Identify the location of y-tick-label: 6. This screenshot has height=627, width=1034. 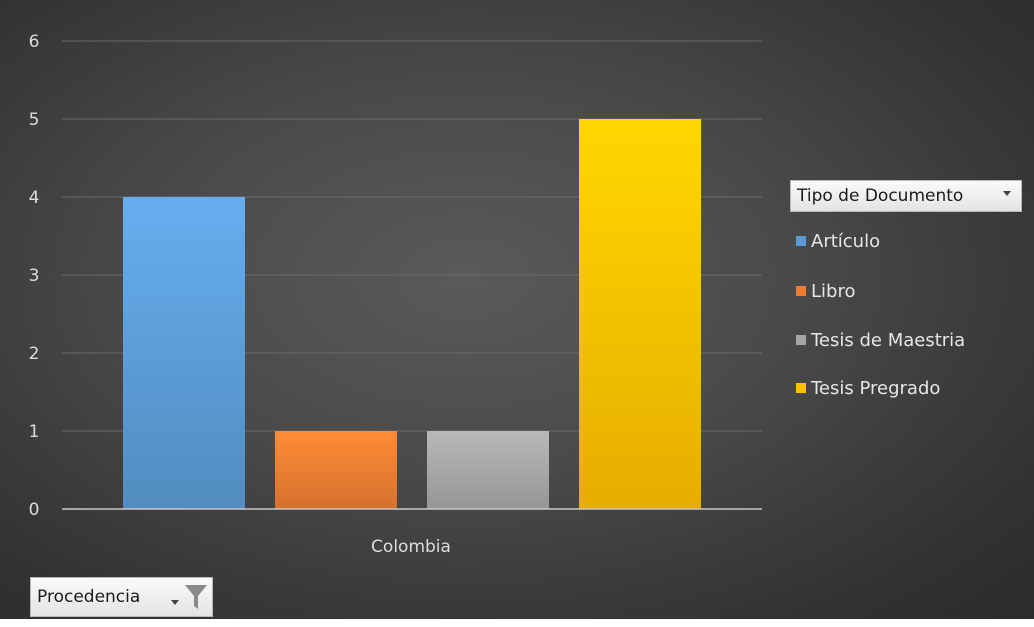
(34, 42).